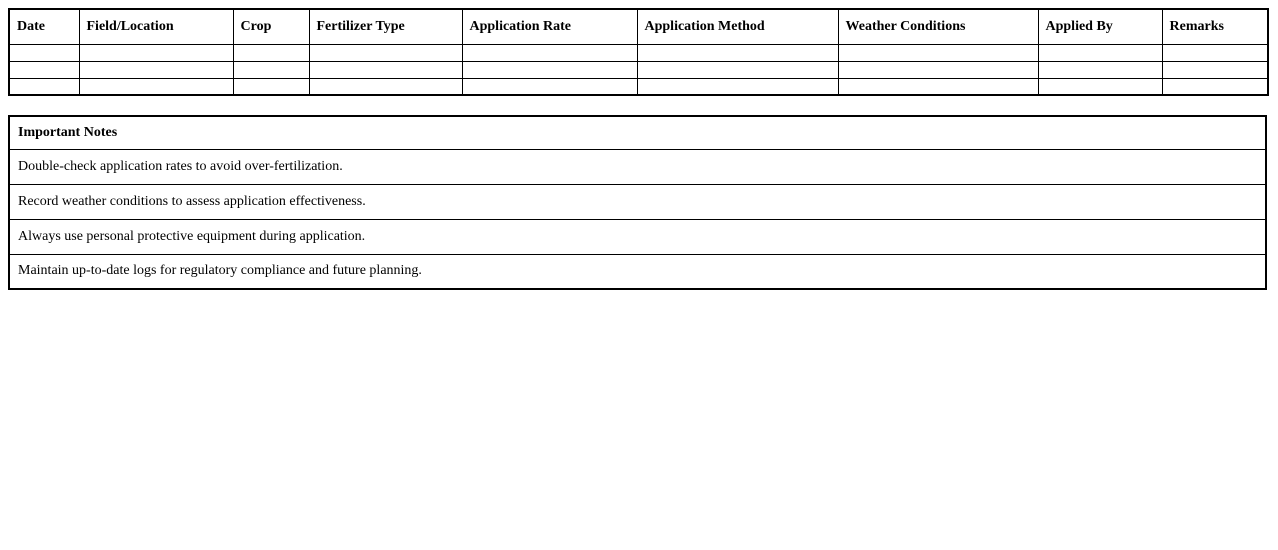 The image size is (1278, 550). What do you see at coordinates (1100, 26) in the screenshot?
I see `column-header-applied-by: Applied By` at bounding box center [1100, 26].